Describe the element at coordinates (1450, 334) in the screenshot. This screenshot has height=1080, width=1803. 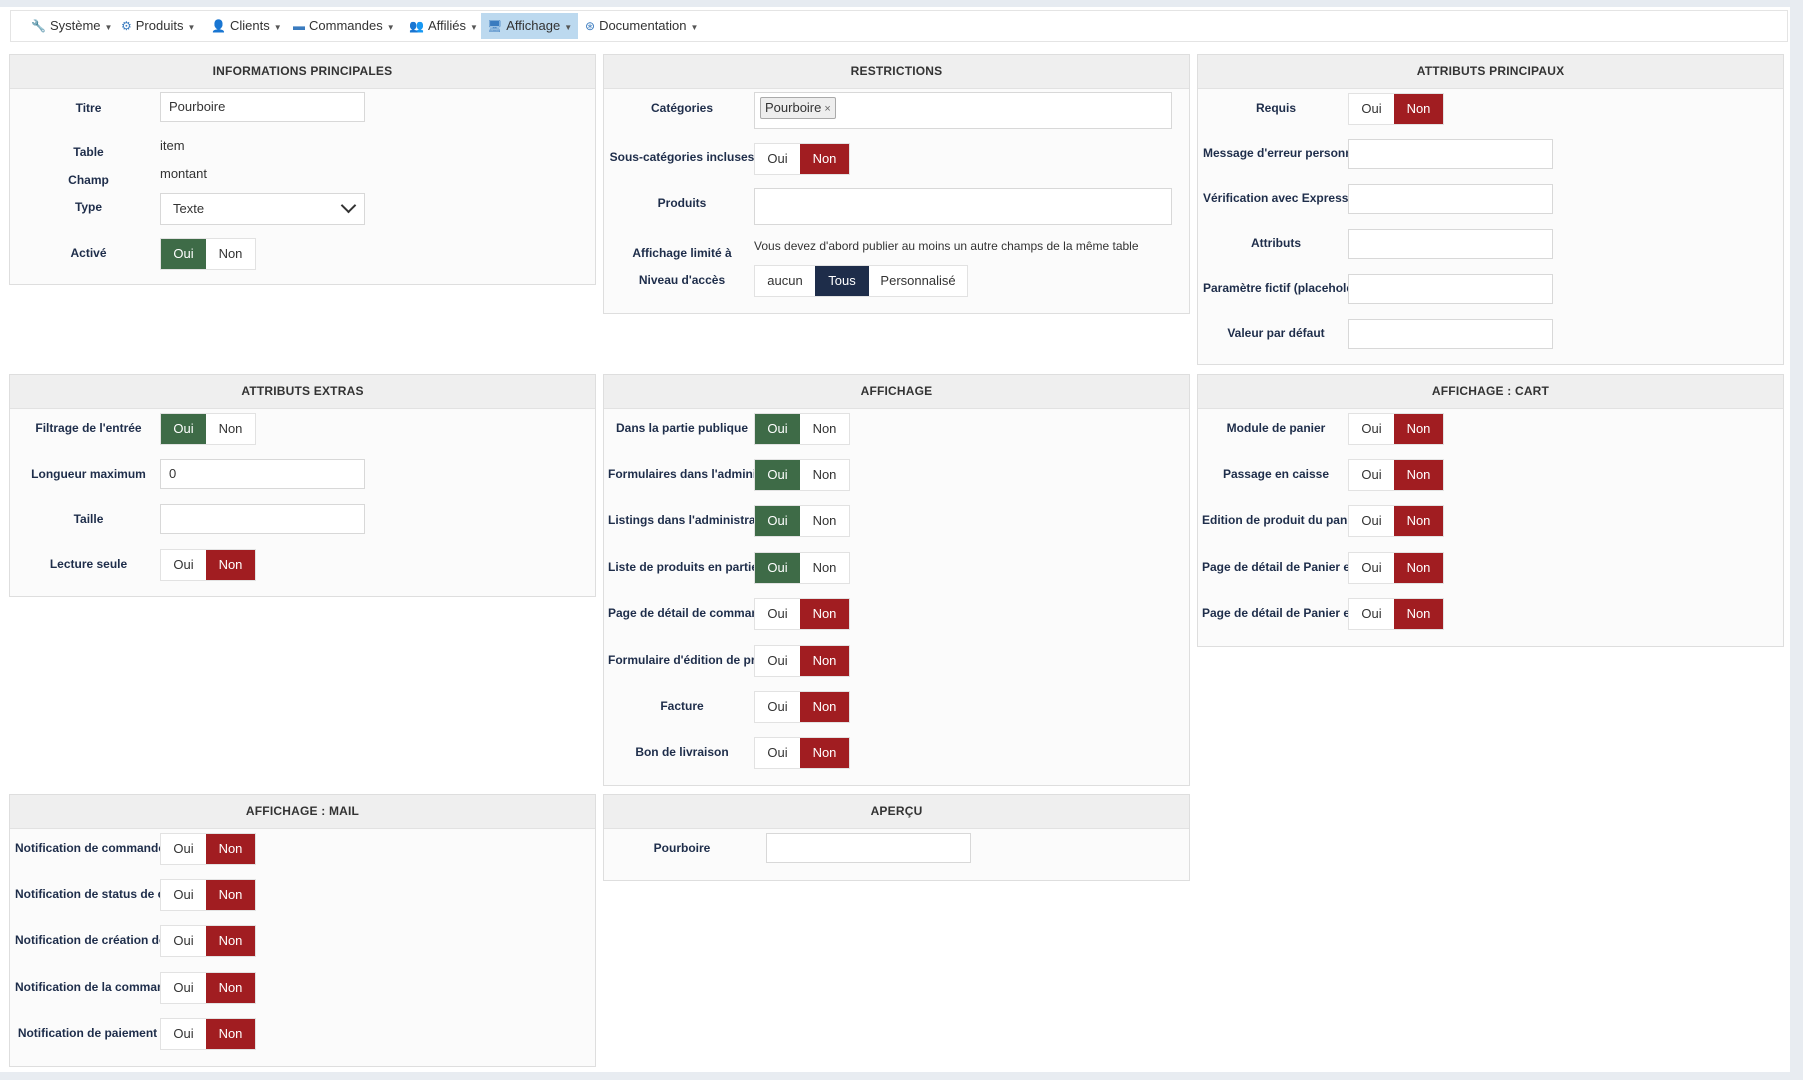
I see `default-value-input` at that location.